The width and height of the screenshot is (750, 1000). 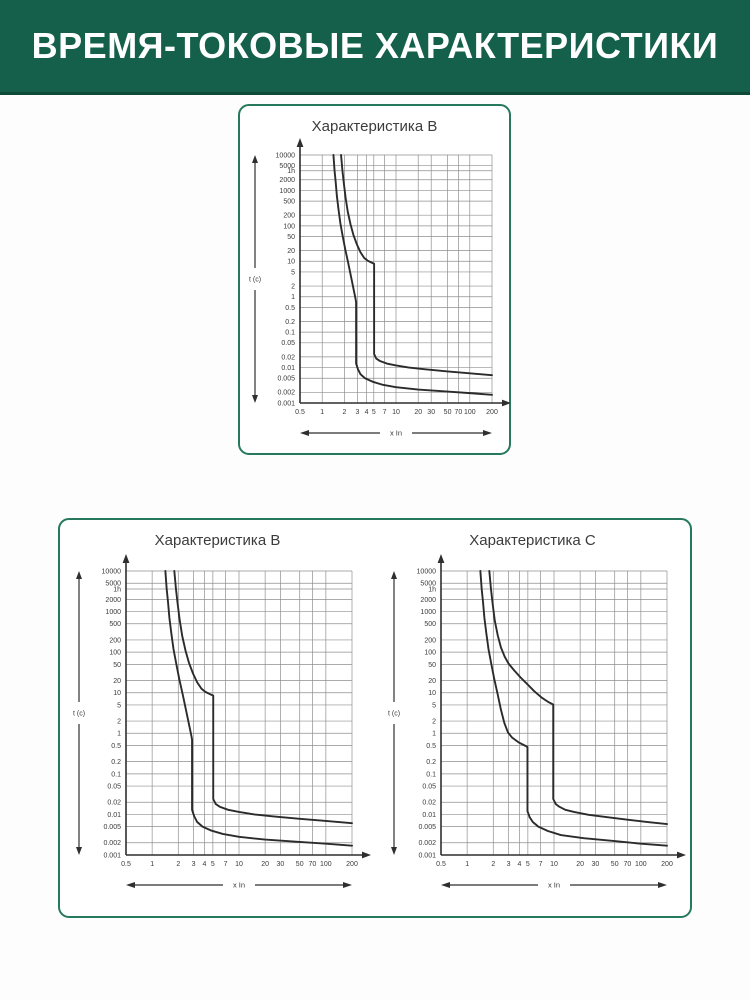 I want to click on header-banner: ВРЕМЯ-ТОКОВЫЕ ХАРАКТЕРИСТИКИ, so click(x=375, y=47).